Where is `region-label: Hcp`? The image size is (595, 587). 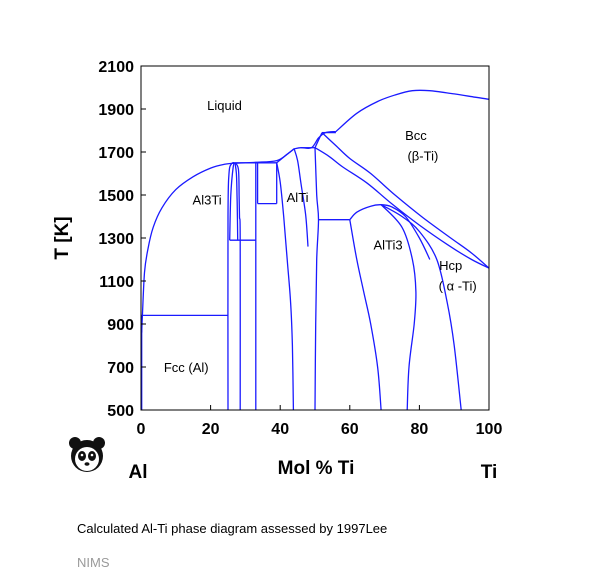
region-label: Hcp is located at coordinates (450, 265).